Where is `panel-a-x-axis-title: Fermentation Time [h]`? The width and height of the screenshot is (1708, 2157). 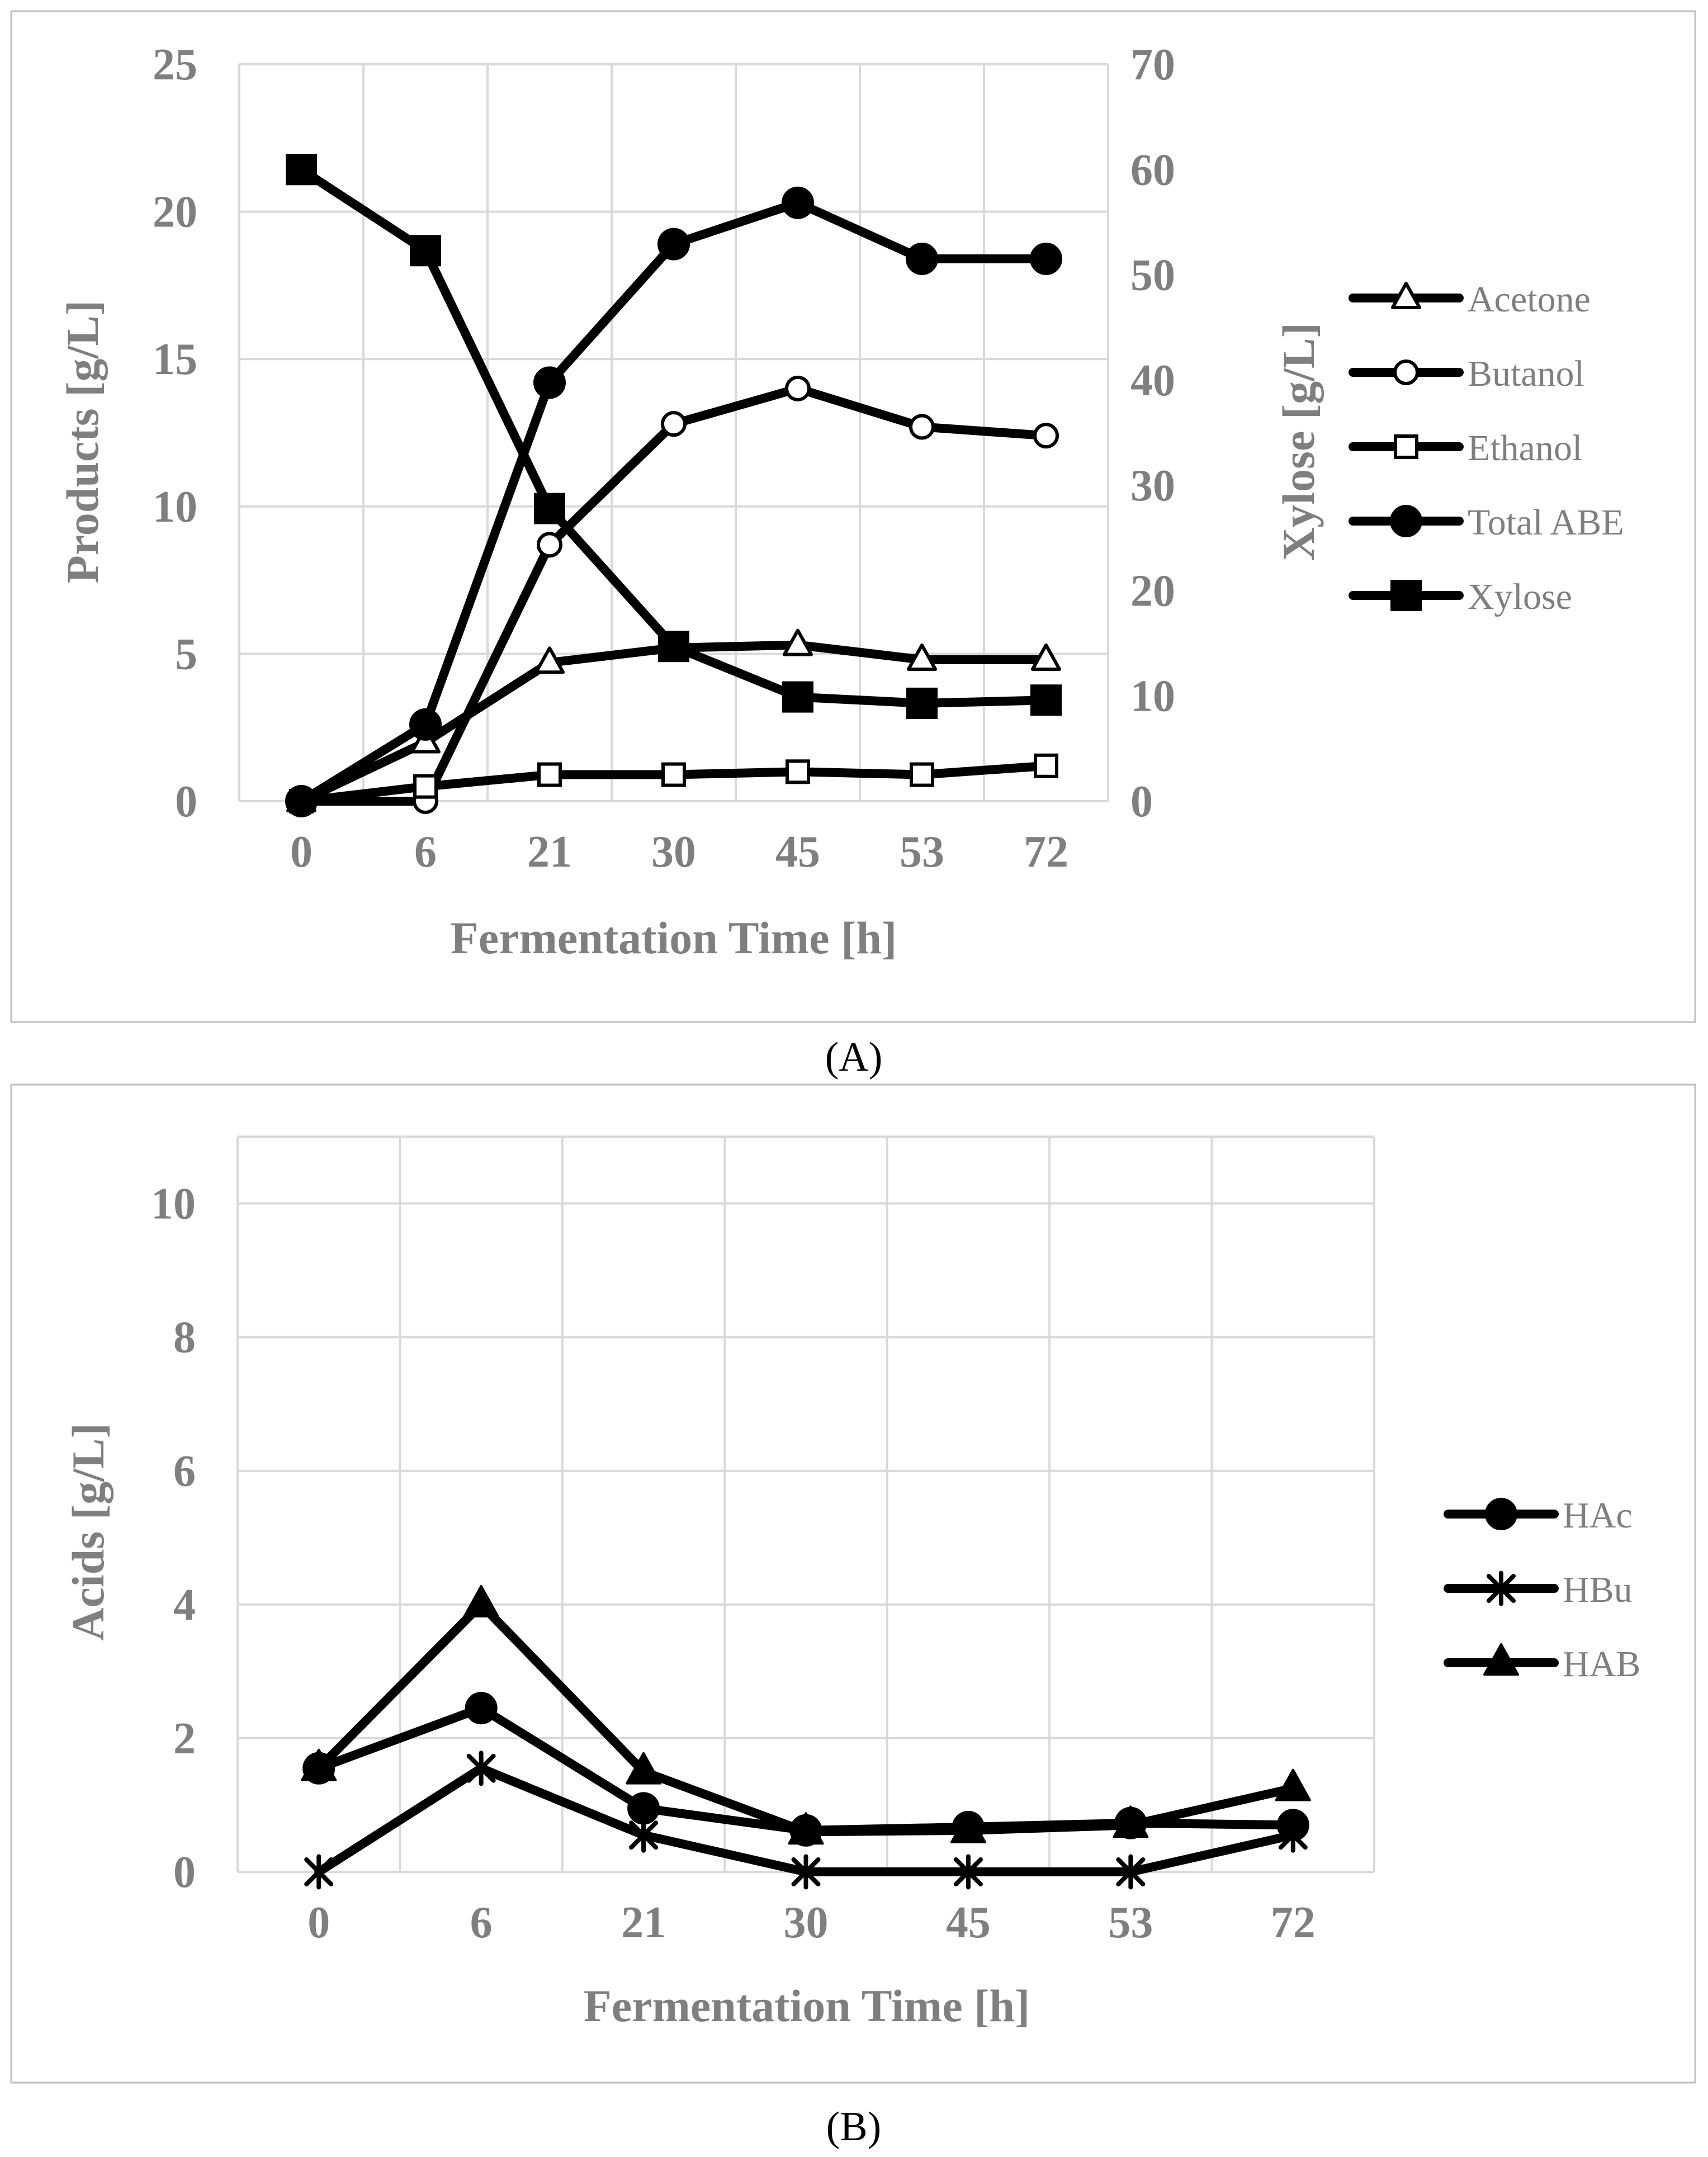 panel-a-x-axis-title: Fermentation Time [h] is located at coordinates (674, 937).